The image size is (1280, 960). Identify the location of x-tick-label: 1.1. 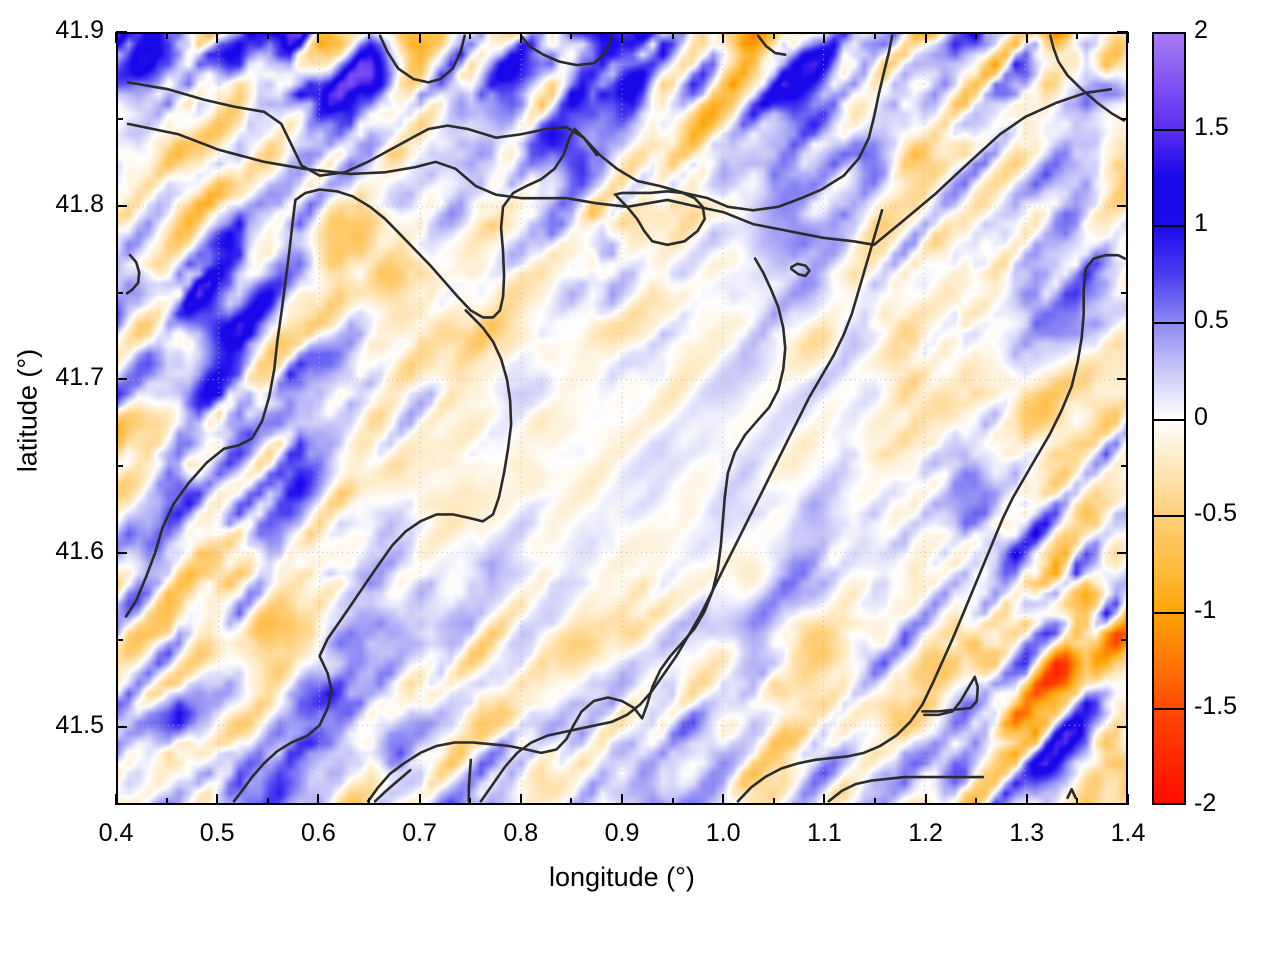
(824, 833).